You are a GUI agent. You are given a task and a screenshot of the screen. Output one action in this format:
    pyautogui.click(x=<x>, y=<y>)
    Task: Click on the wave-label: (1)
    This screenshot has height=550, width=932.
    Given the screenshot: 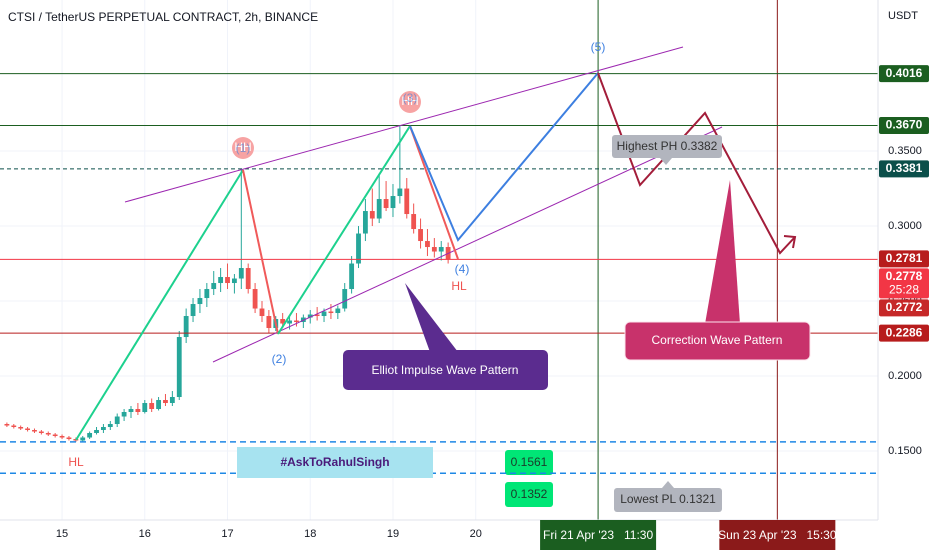 What is the action you would take?
    pyautogui.click(x=243, y=148)
    